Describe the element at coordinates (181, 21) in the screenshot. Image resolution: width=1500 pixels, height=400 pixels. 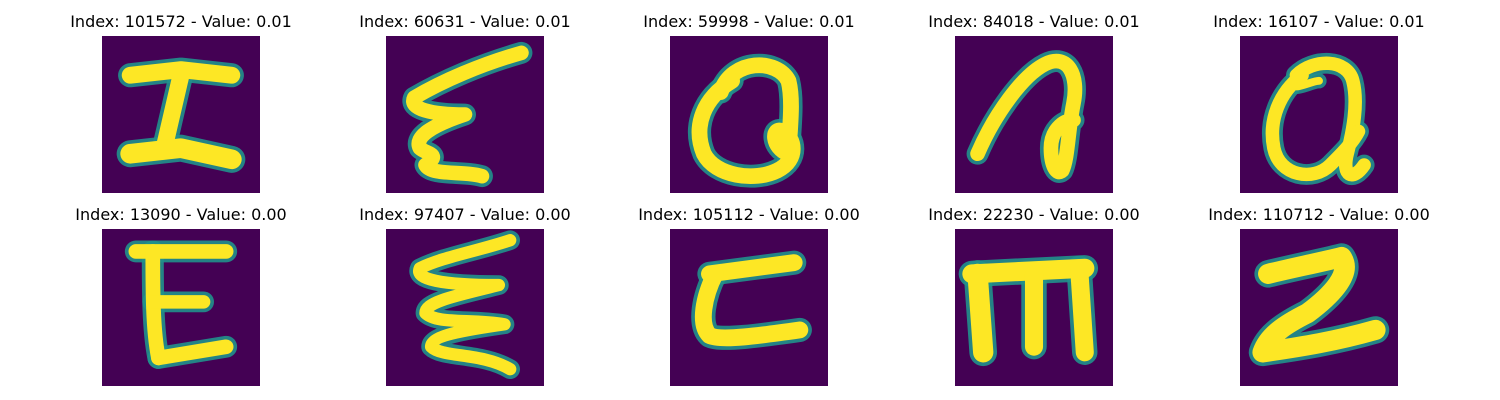
I see `panel-title: Index: 101572 - Value: 0.01` at that location.